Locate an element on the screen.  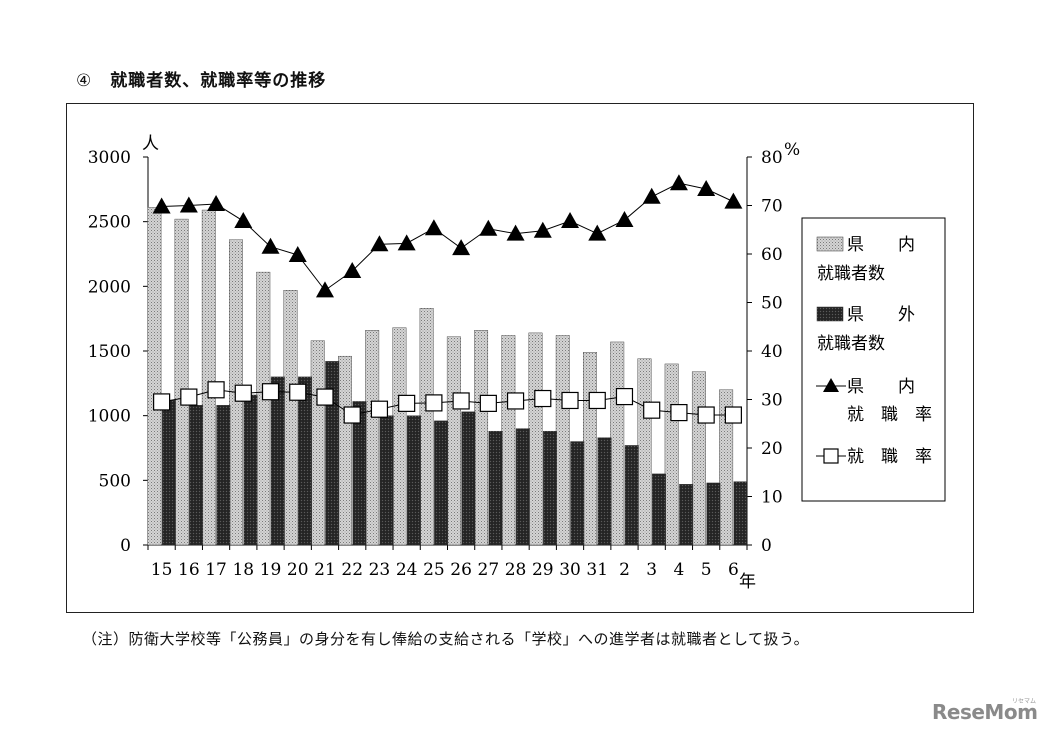
x-tick-label: 31 is located at coordinates (597, 570).